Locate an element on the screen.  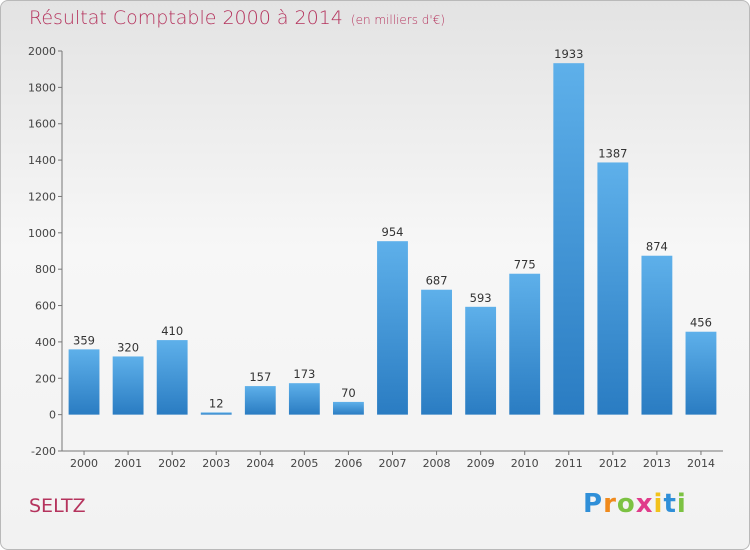
x-tick-label: 2012 is located at coordinates (613, 463).